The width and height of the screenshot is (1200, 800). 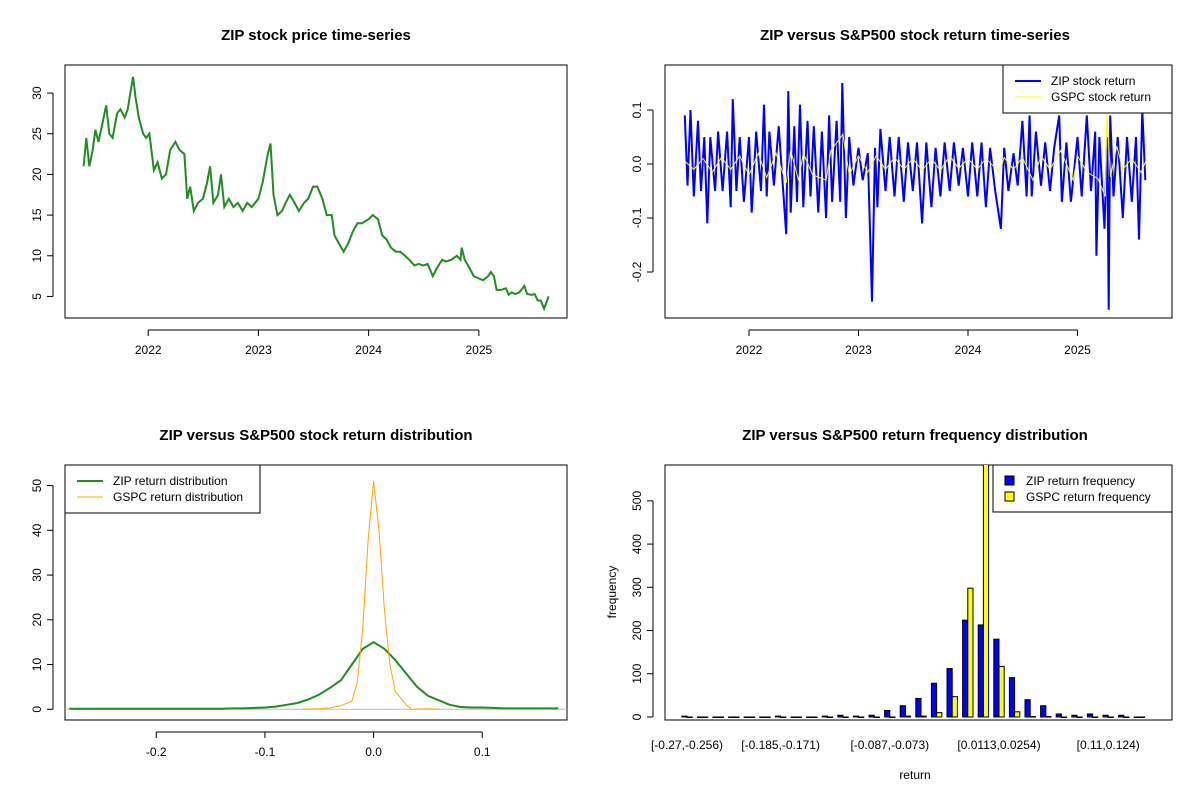 I want to click on price-chart-plot-box, so click(x=316, y=191).